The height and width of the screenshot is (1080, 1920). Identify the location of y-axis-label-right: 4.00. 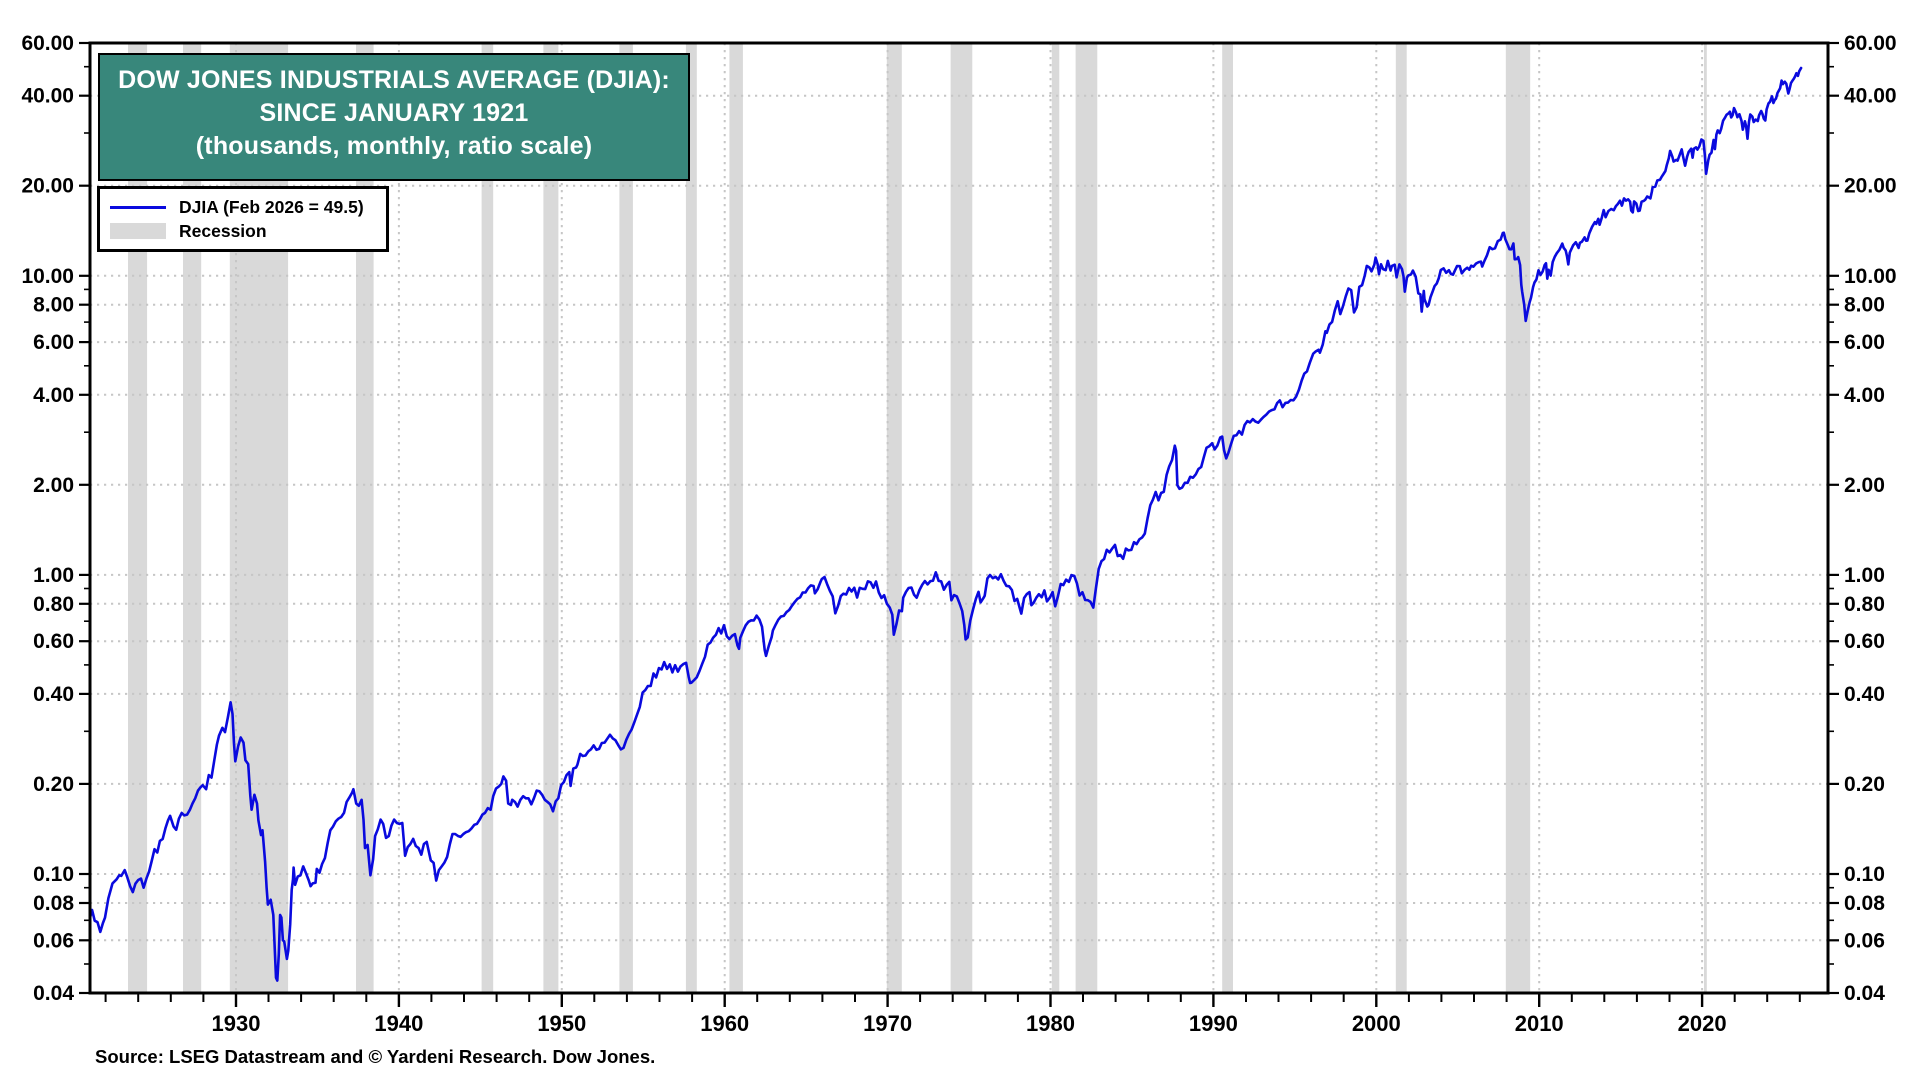
(1864, 395).